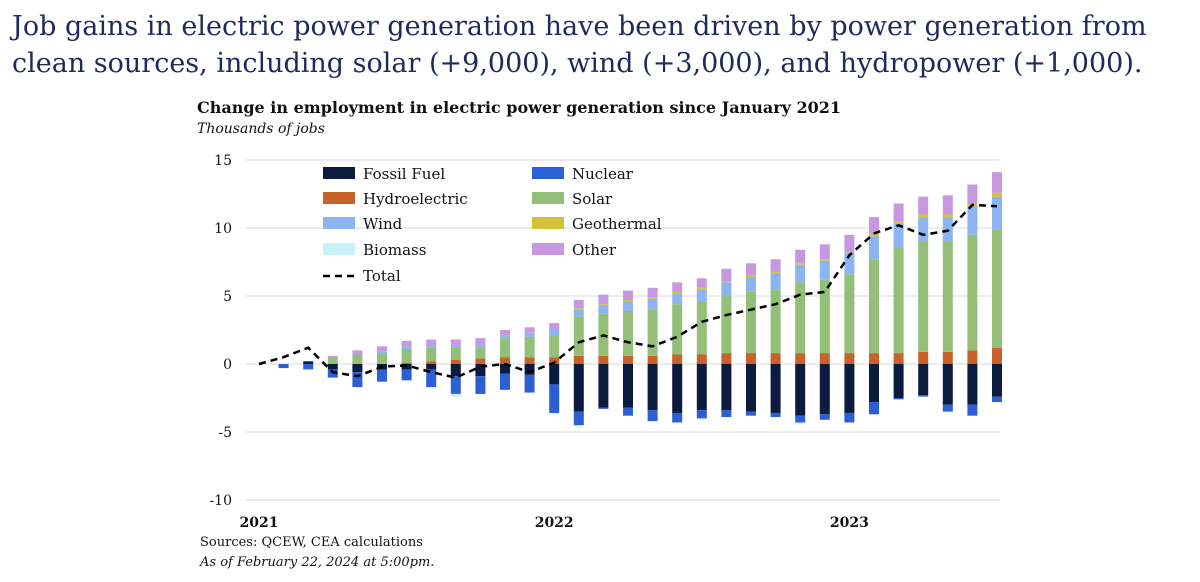  What do you see at coordinates (603, 174) in the screenshot?
I see `legend-label: Nuclear` at bounding box center [603, 174].